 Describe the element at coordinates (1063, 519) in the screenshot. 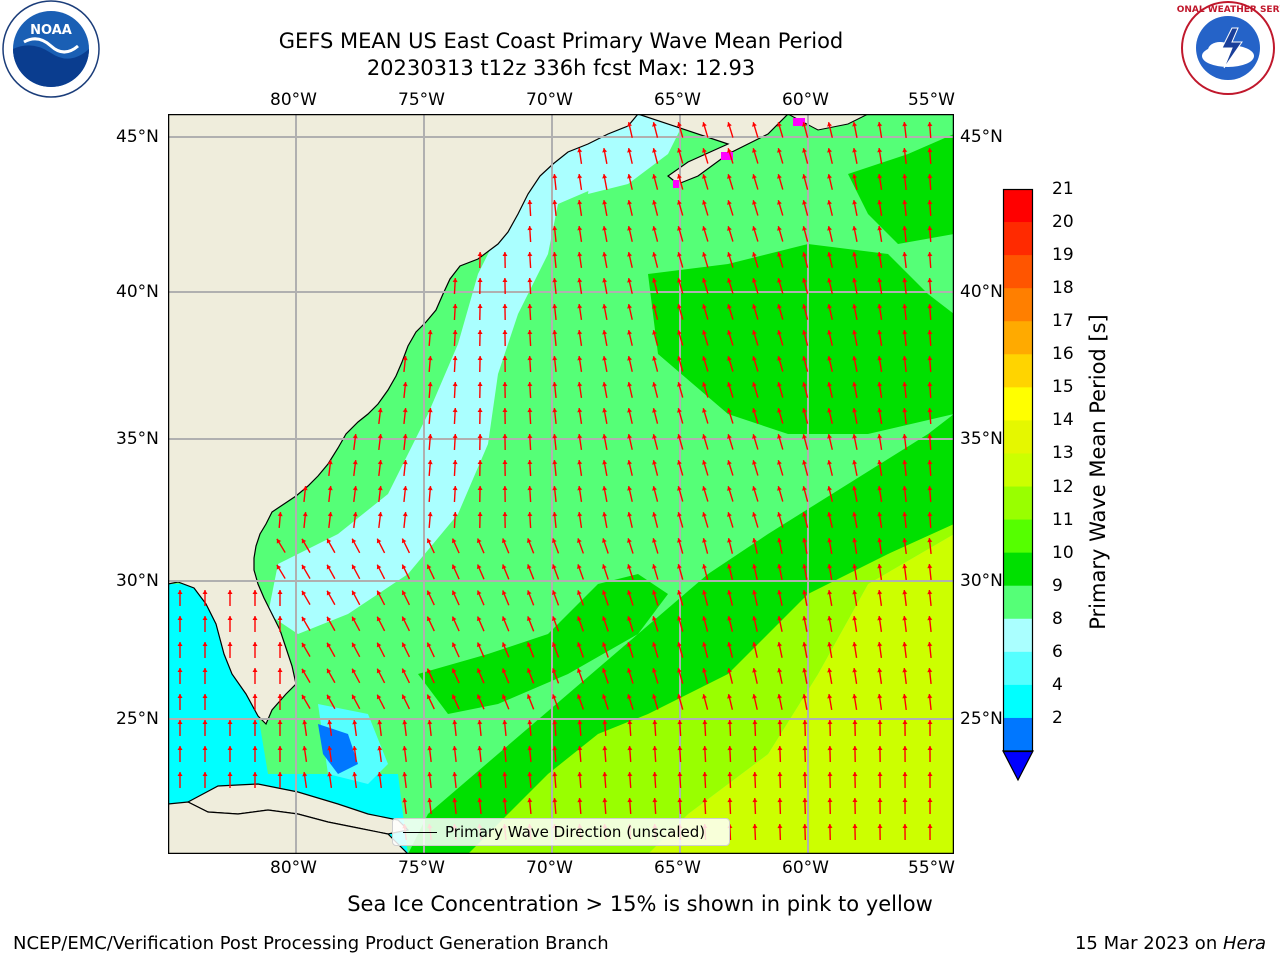

I see `colorbar-tick-label: 11` at that location.